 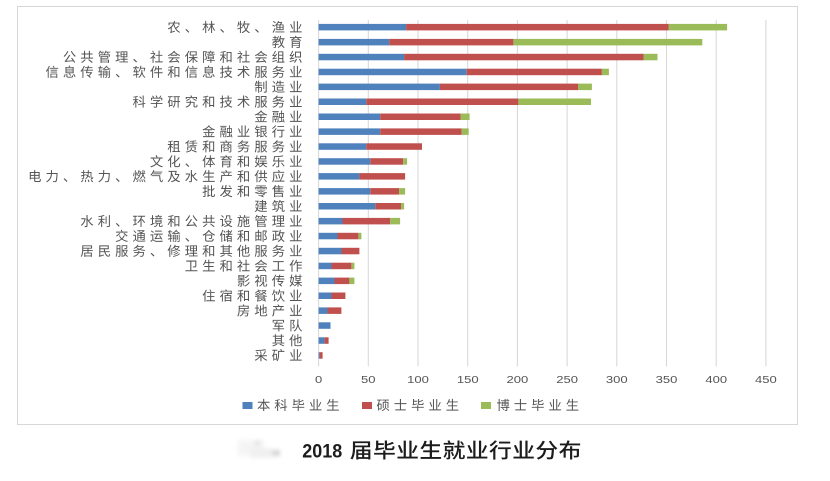 What do you see at coordinates (716, 379) in the screenshot?
I see `svg-text: 400` at bounding box center [716, 379].